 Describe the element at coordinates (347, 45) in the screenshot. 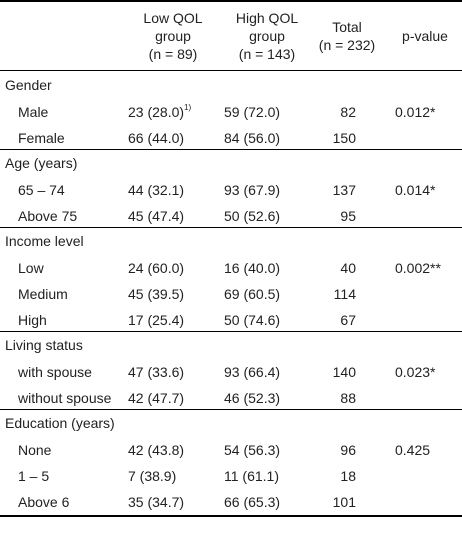

I see `header-total-line2: (n = 232)` at that location.